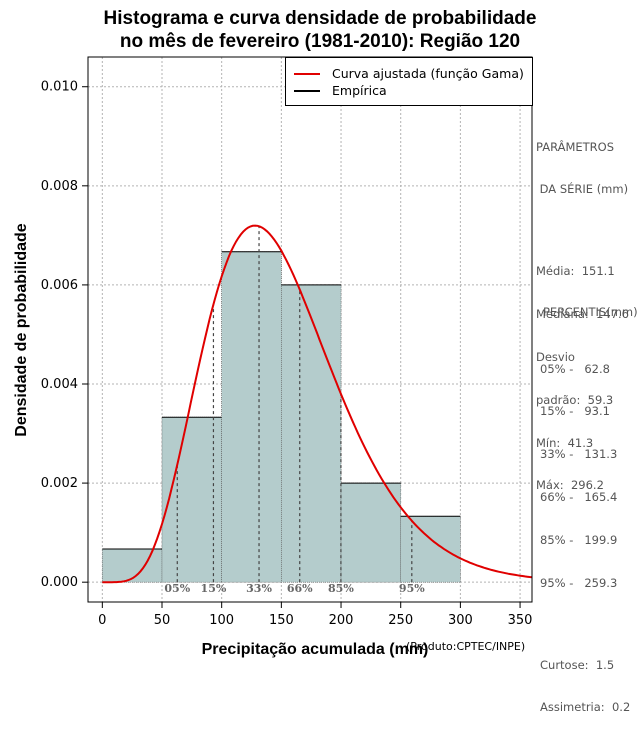  I want to click on percentile-label: 33%, so click(259, 588).